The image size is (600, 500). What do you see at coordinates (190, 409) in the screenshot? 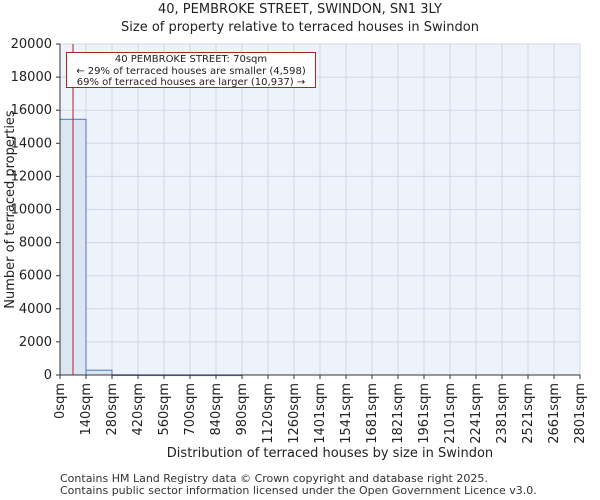
I see `x-tick-label: 700sqm` at bounding box center [190, 409].